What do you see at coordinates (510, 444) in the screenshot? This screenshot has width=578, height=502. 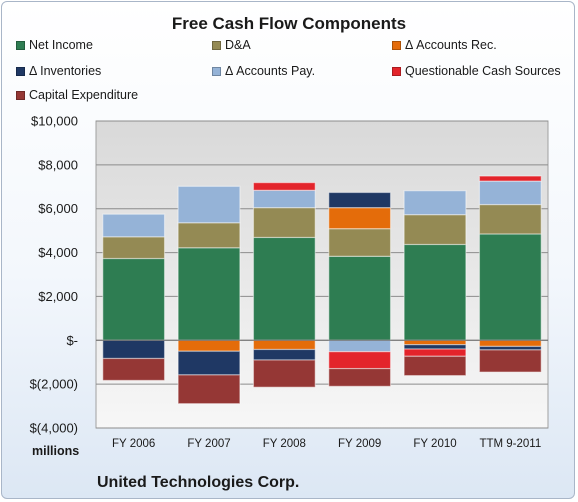 I see `x-tick-label: TTM 9-2011` at bounding box center [510, 444].